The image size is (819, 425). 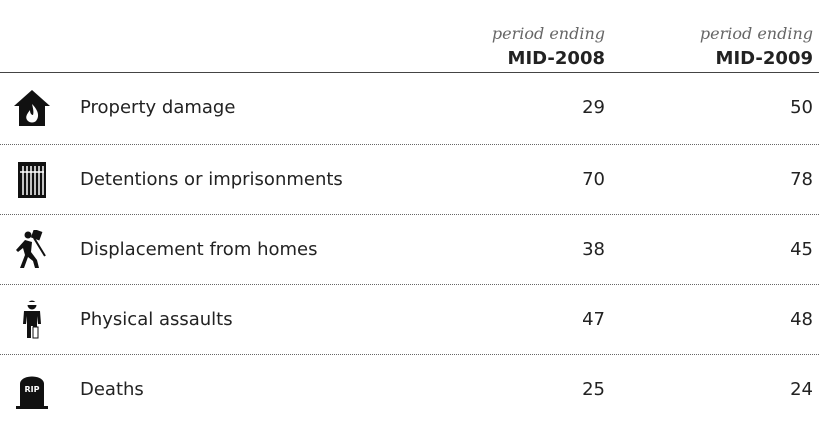 I want to click on row-label: Property damage, so click(x=158, y=107).